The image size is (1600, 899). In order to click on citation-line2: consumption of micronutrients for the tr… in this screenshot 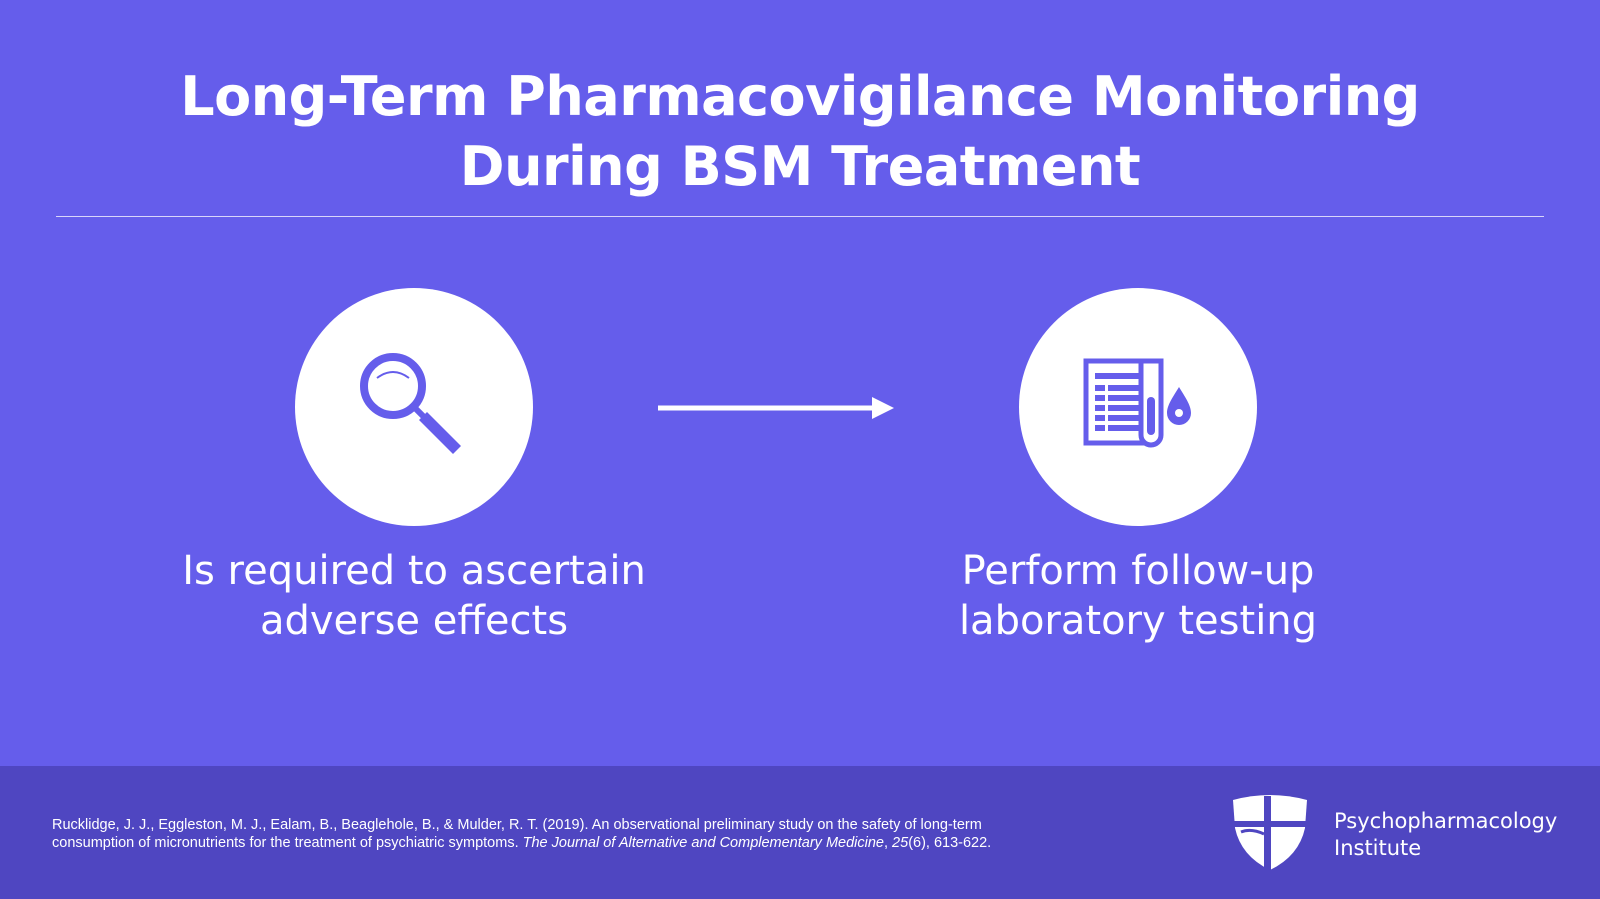, I will do `click(602, 843)`.